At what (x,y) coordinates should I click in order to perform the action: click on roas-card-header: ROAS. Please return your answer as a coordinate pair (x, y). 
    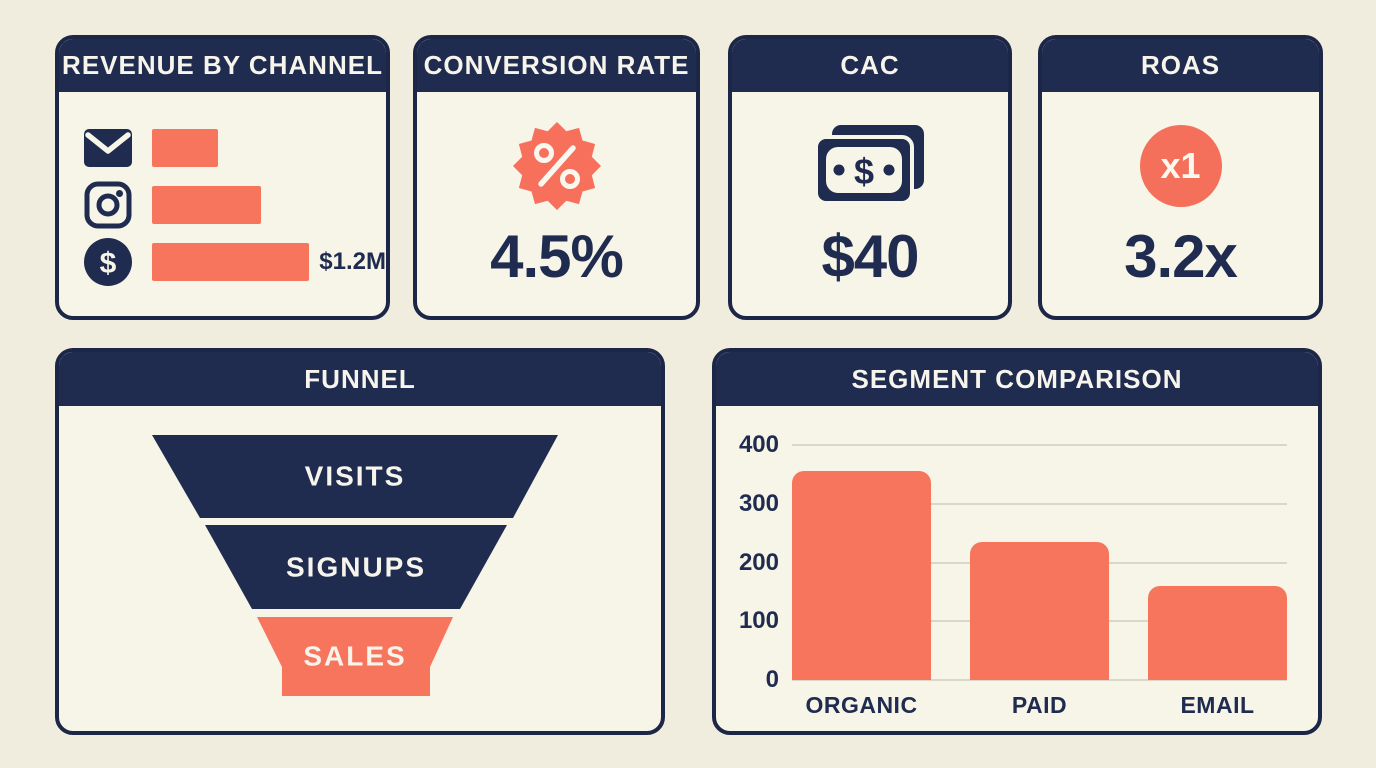
    Looking at the image, I should click on (1180, 65).